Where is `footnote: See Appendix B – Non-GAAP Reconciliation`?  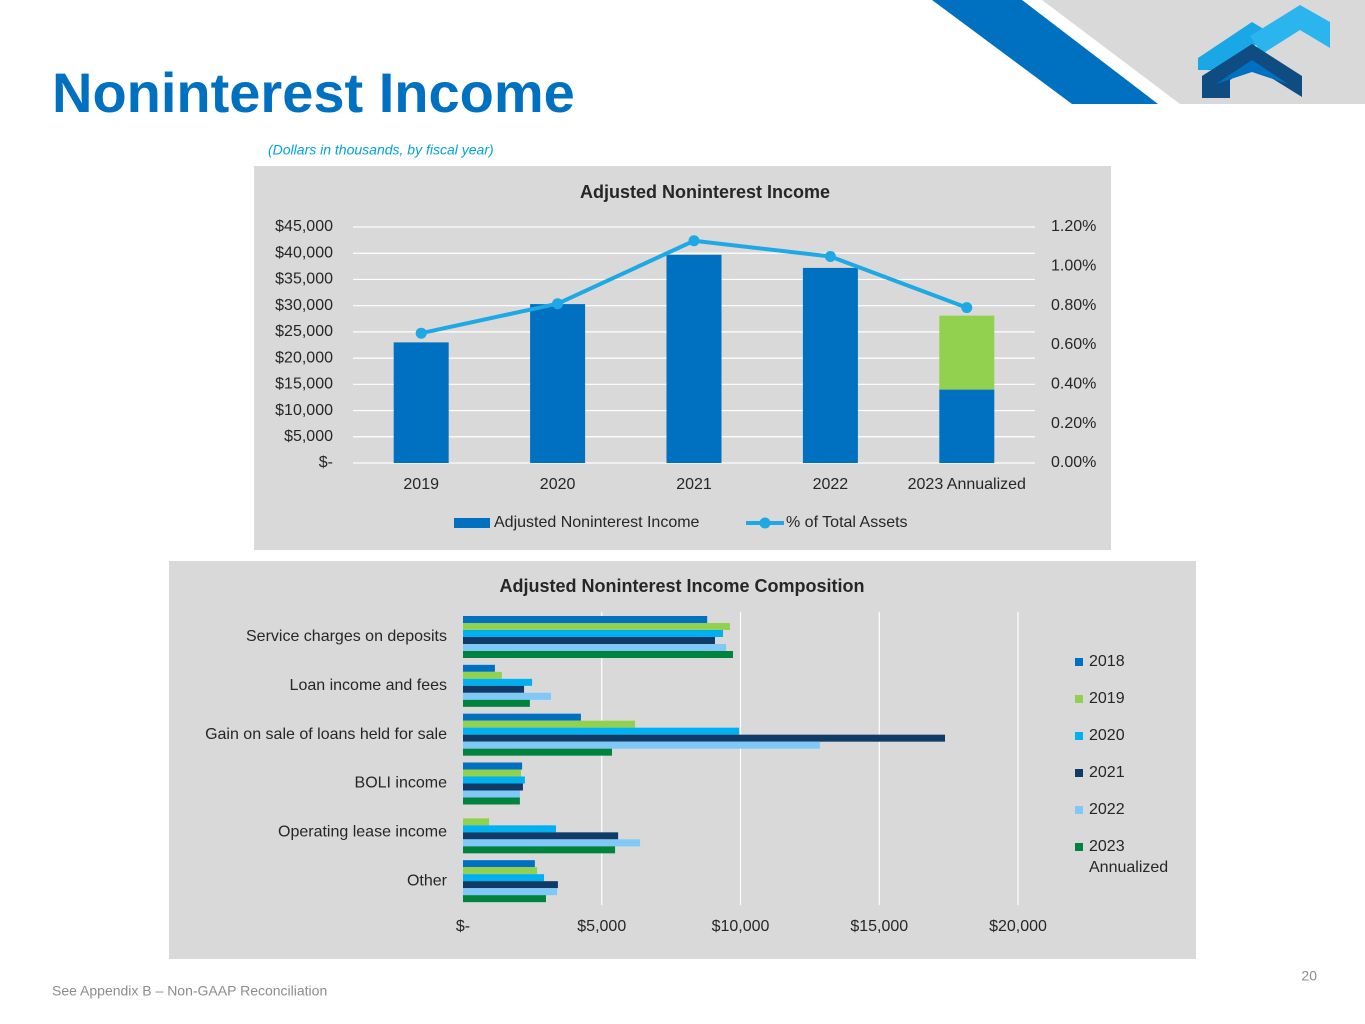
footnote: See Appendix B – Non-GAAP Reconciliation is located at coordinates (189, 991).